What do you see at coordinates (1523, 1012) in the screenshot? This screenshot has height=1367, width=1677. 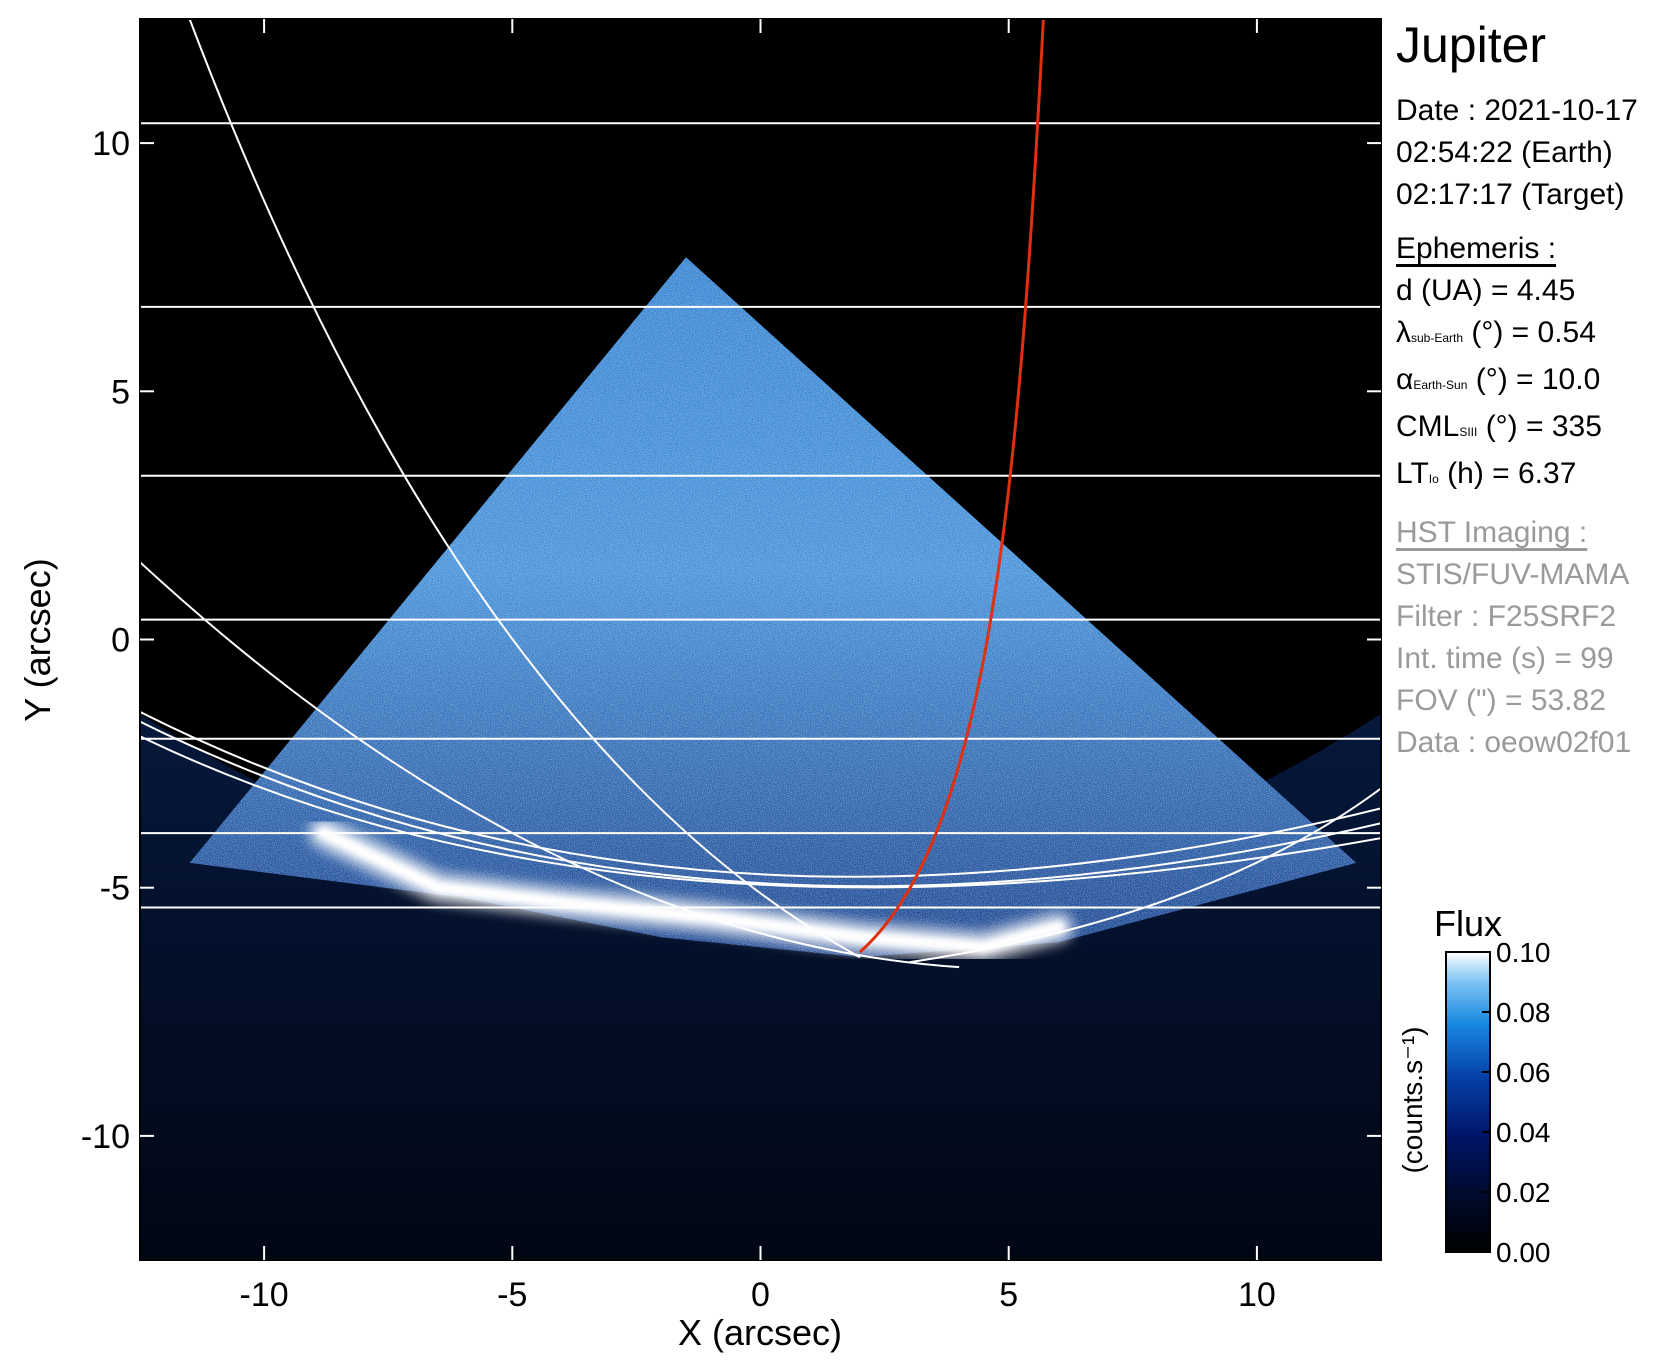 I see `colorbar-tick-label: 0.08` at bounding box center [1523, 1012].